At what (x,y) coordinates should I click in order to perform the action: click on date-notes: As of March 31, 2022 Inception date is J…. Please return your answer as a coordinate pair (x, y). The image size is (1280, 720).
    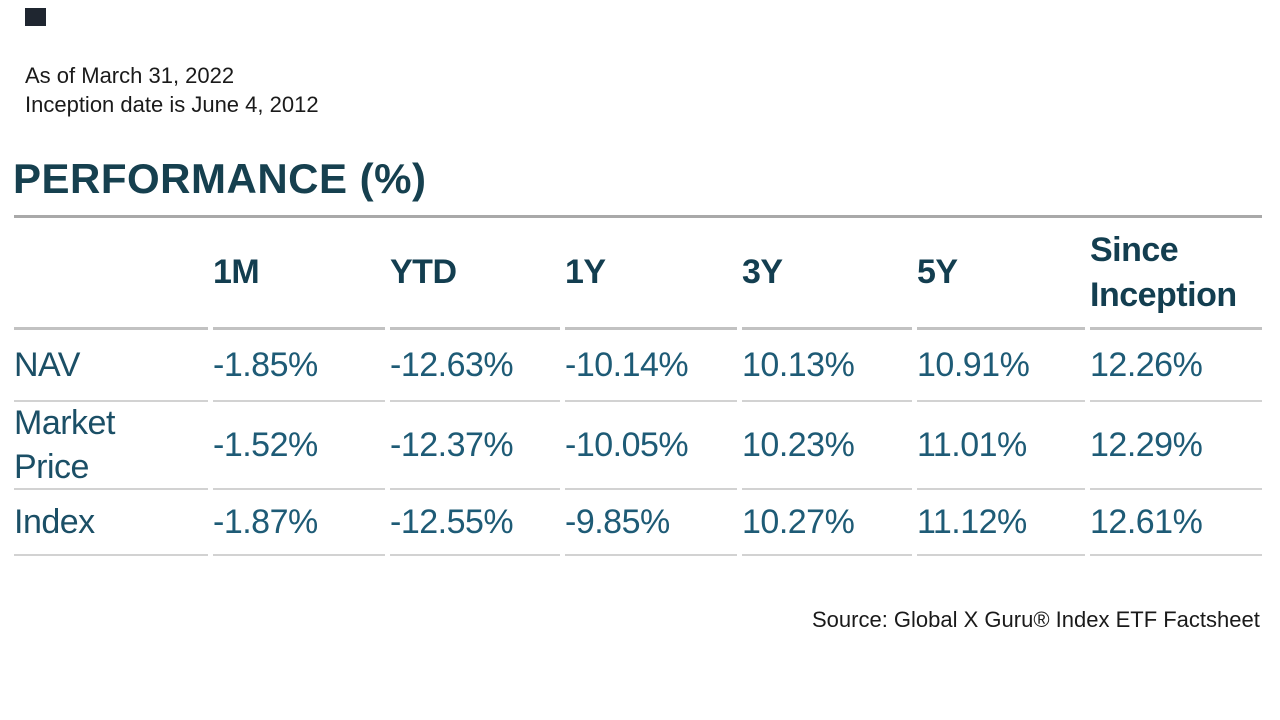
    Looking at the image, I should click on (172, 90).